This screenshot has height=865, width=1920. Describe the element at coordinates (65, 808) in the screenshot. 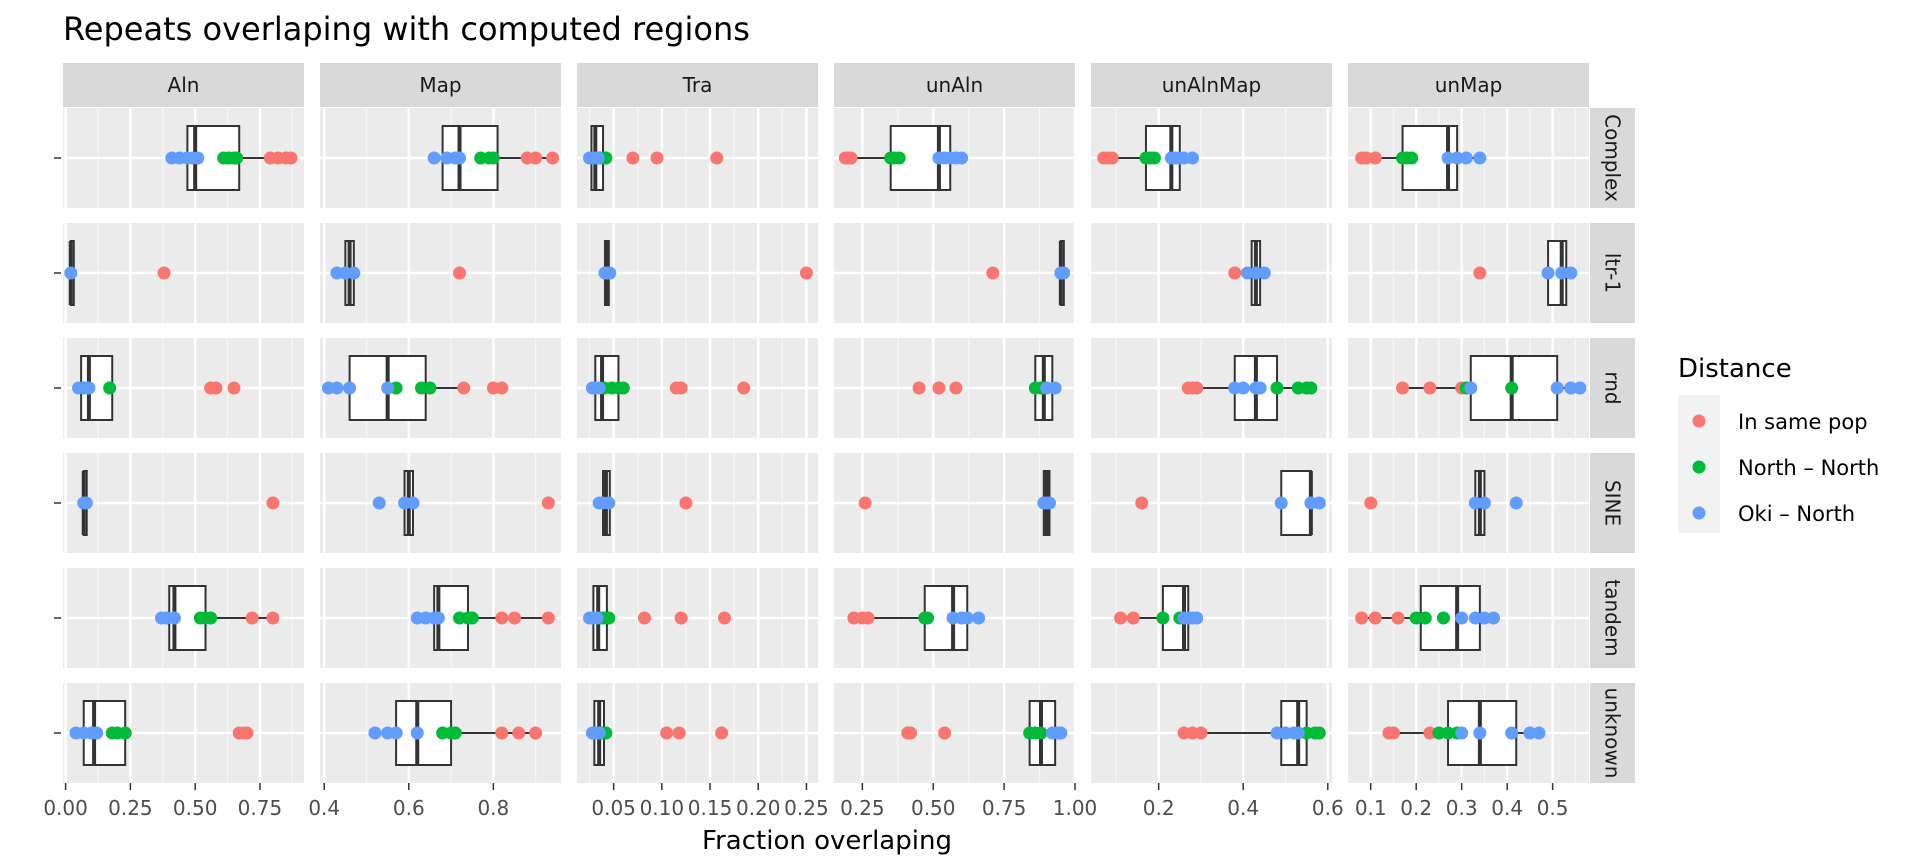

I see `x-tick-label: 0.00` at that location.